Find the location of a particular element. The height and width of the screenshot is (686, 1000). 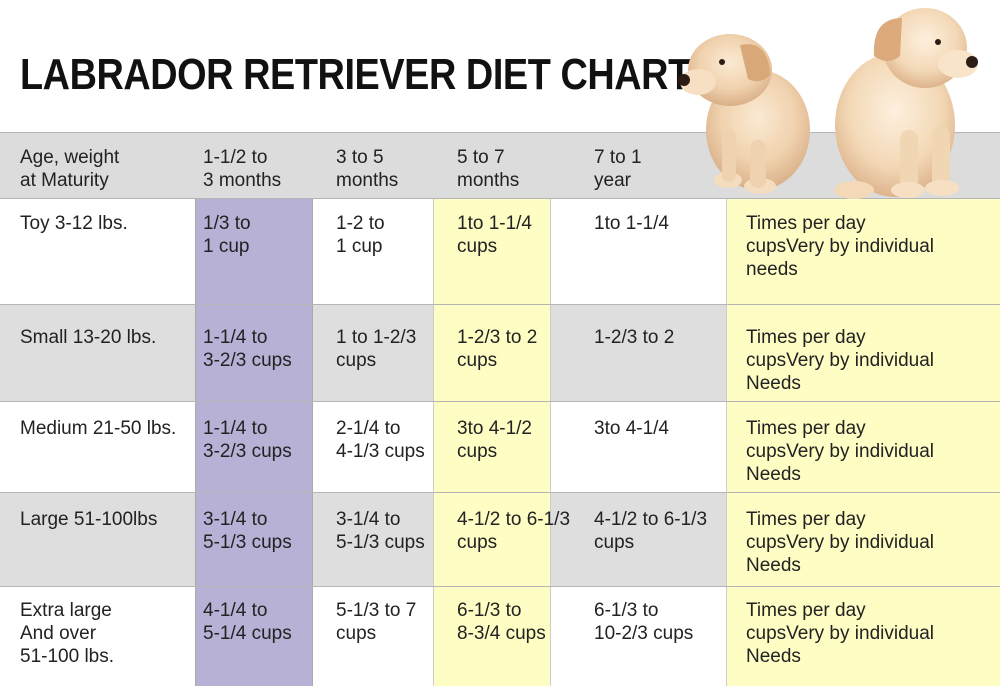

row-label: Extra large And over 51-100 lbs. is located at coordinates (67, 633).